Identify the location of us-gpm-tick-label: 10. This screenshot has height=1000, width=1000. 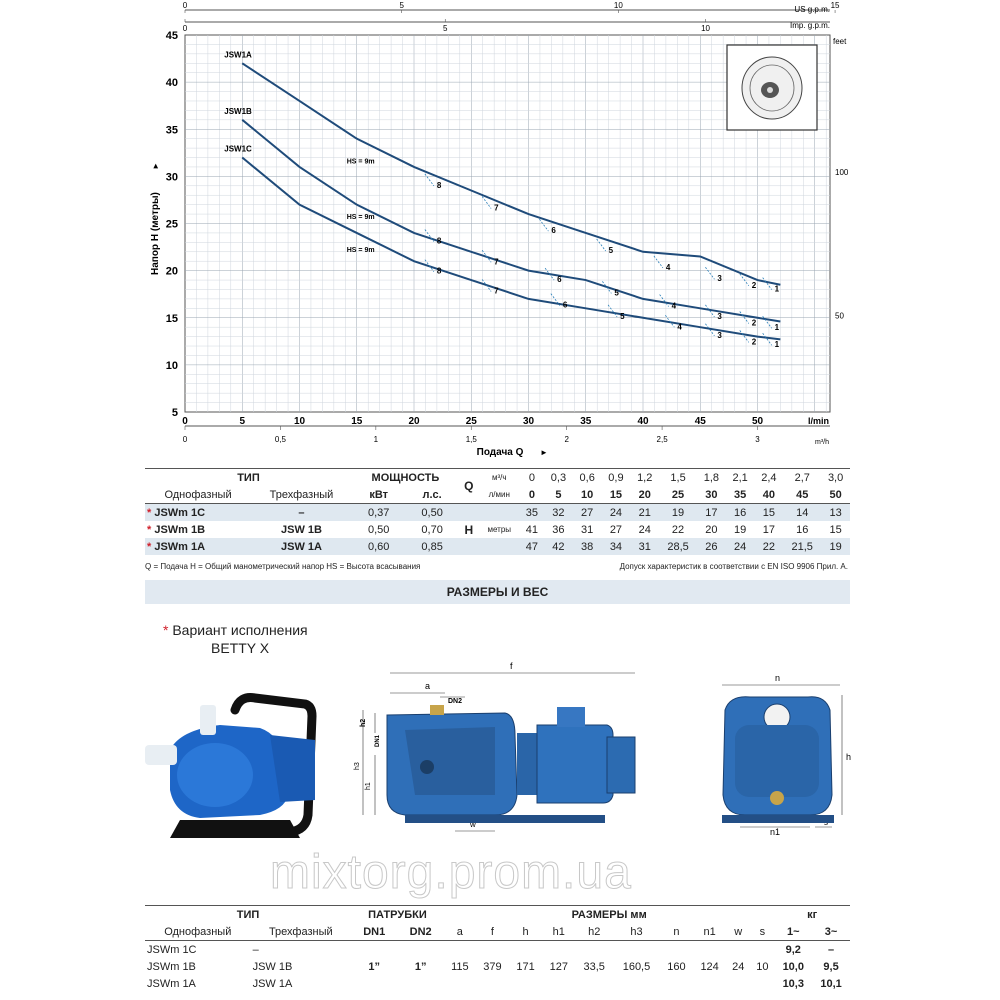
(618, 5).